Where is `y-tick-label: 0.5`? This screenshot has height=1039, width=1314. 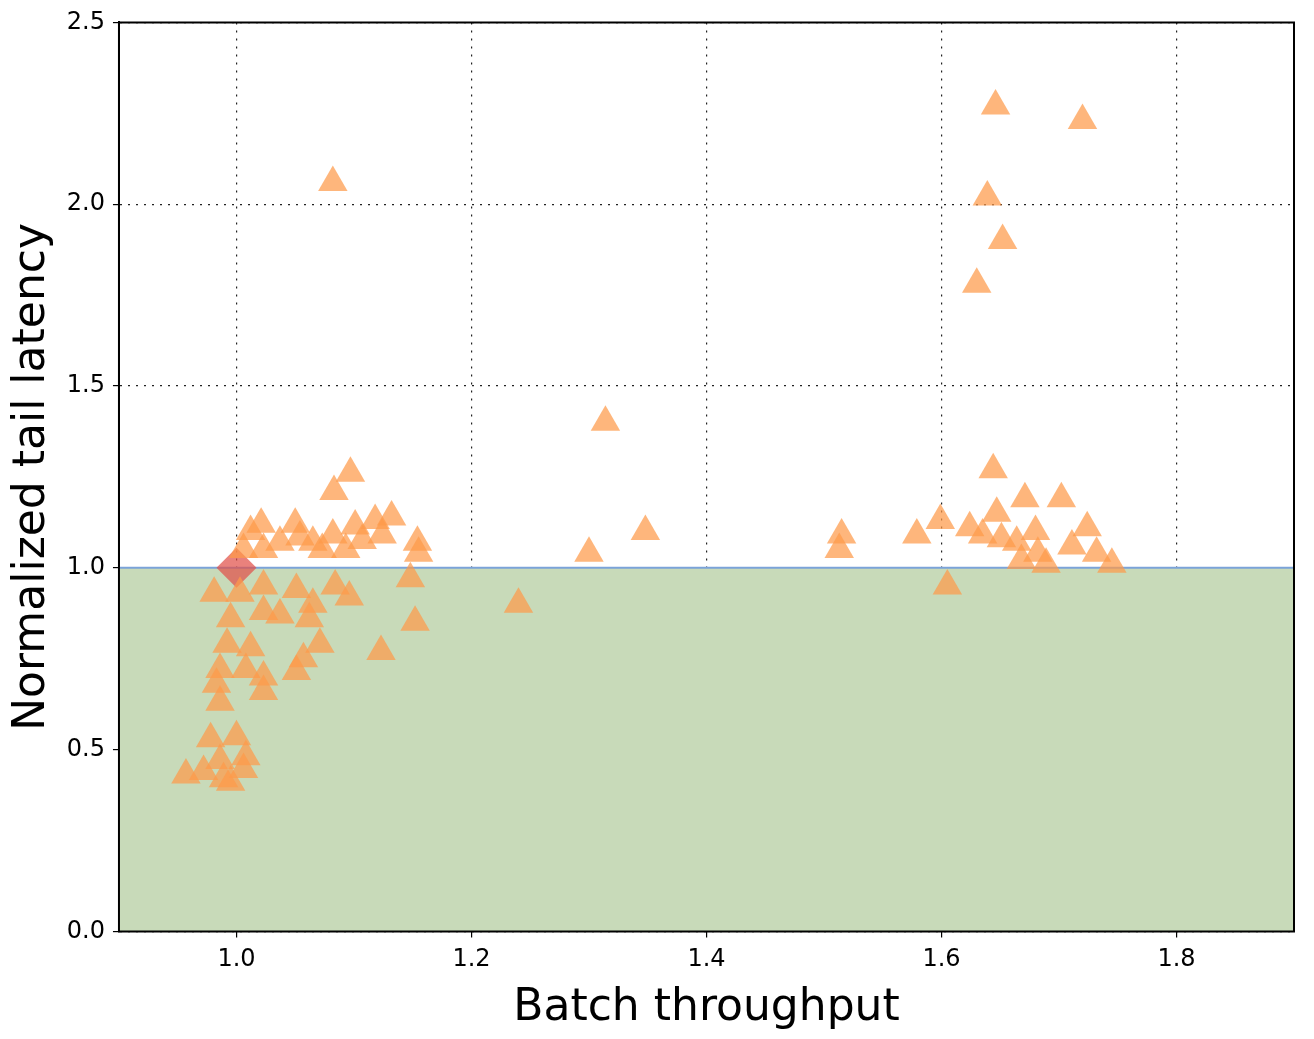
y-tick-label: 0.5 is located at coordinates (85, 747).